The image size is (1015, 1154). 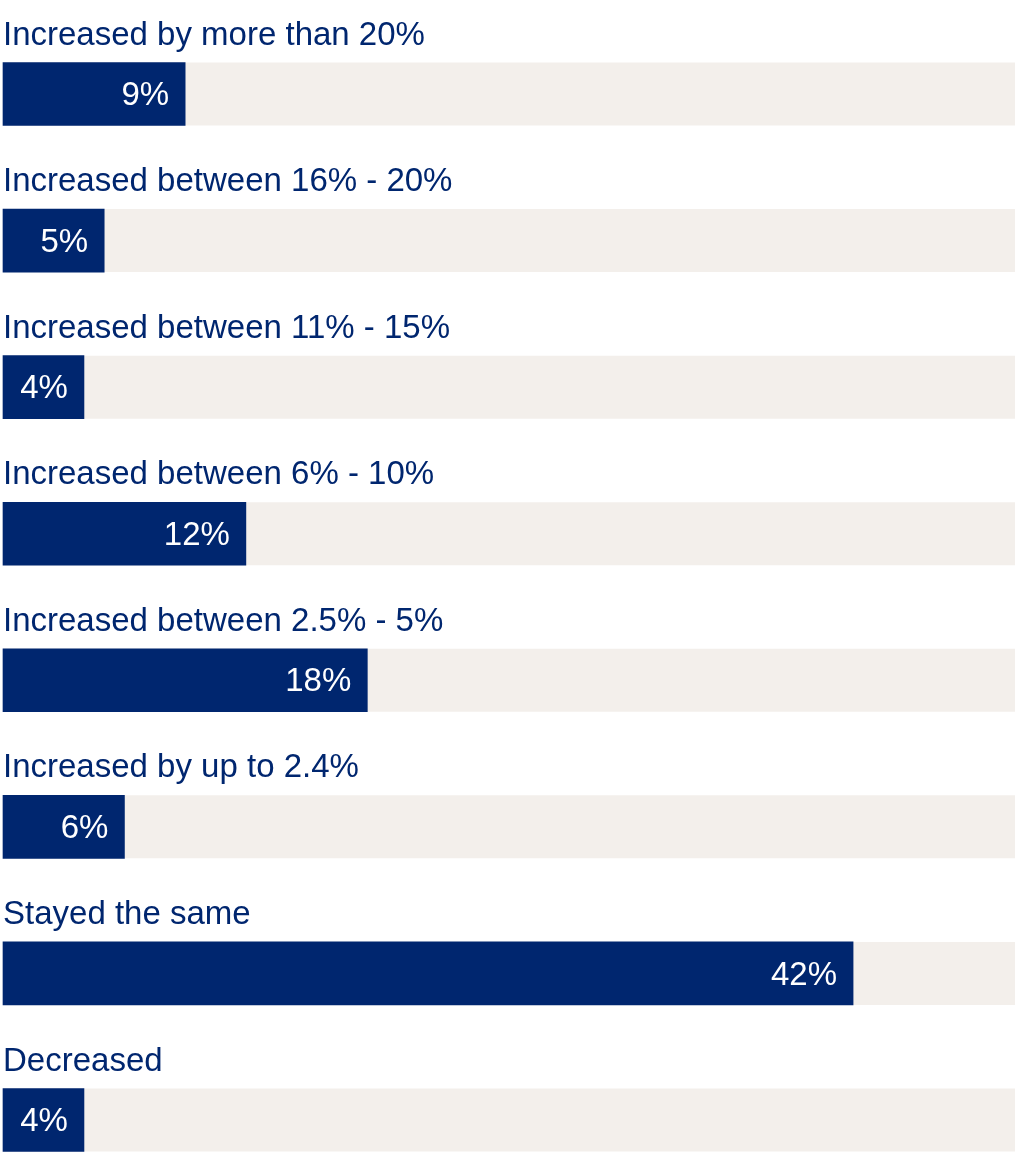 I want to click on data-label: 12%, so click(x=196, y=533).